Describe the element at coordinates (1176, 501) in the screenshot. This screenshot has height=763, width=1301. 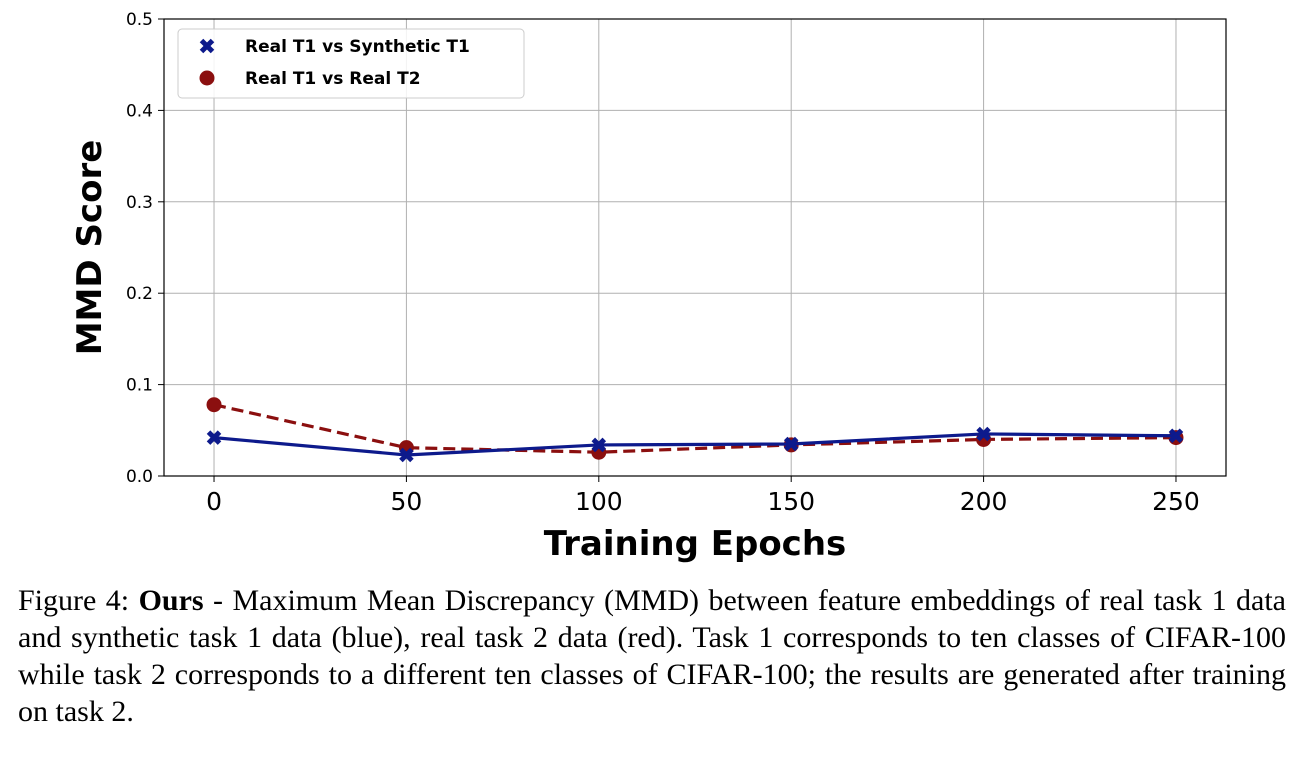
I see `x-tick-label: 250` at that location.